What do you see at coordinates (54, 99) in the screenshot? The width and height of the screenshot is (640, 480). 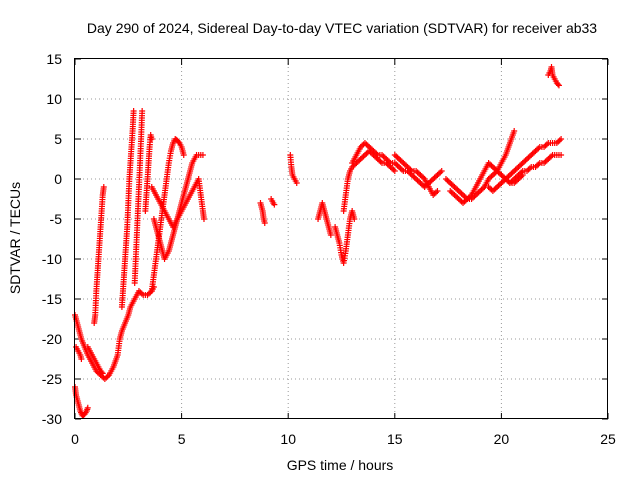 I see `y-tick-label: 10` at bounding box center [54, 99].